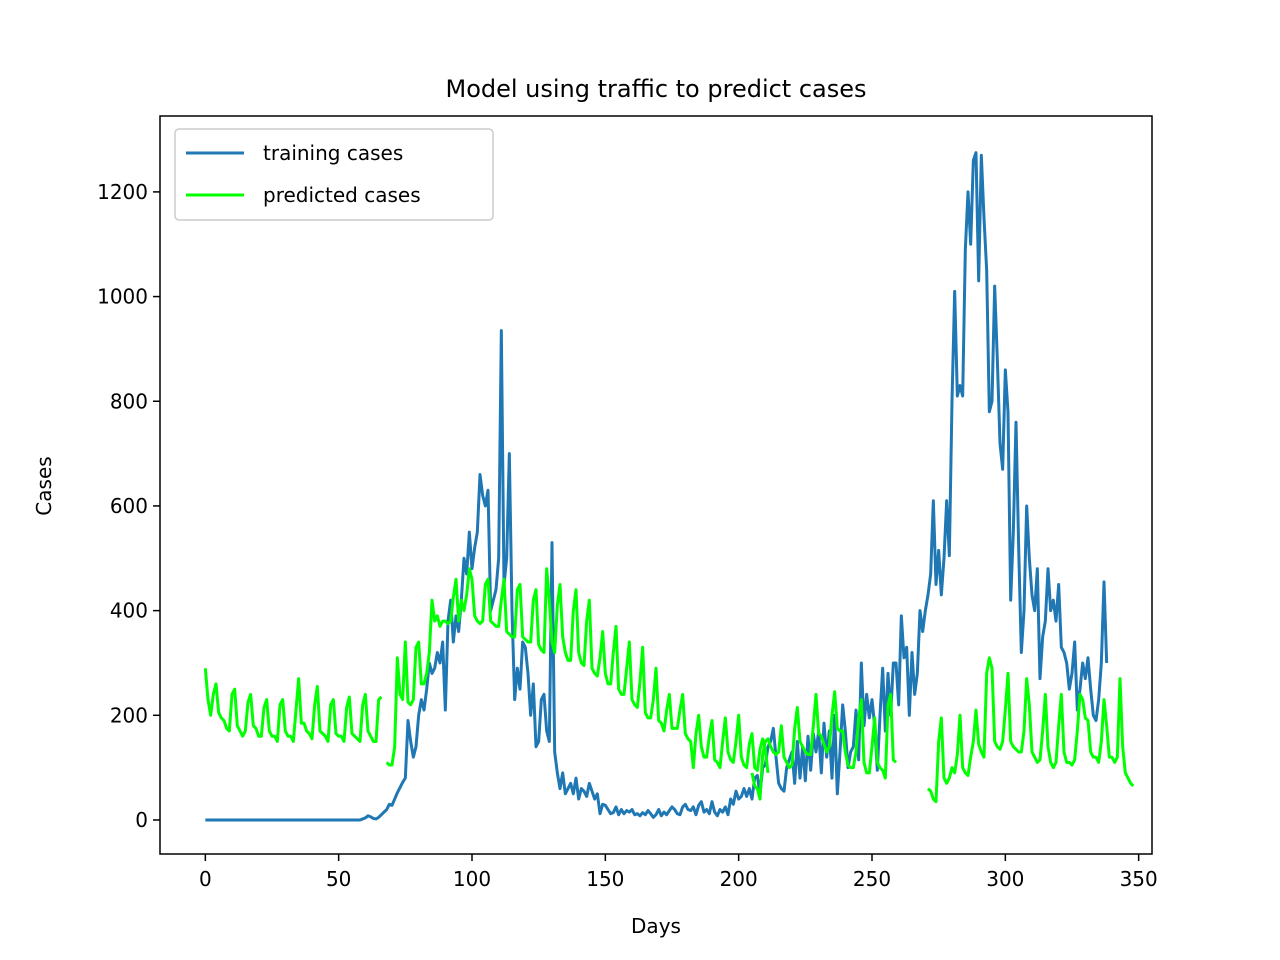 The width and height of the screenshot is (1280, 960). I want to click on x-tick-label: 200, so click(739, 879).